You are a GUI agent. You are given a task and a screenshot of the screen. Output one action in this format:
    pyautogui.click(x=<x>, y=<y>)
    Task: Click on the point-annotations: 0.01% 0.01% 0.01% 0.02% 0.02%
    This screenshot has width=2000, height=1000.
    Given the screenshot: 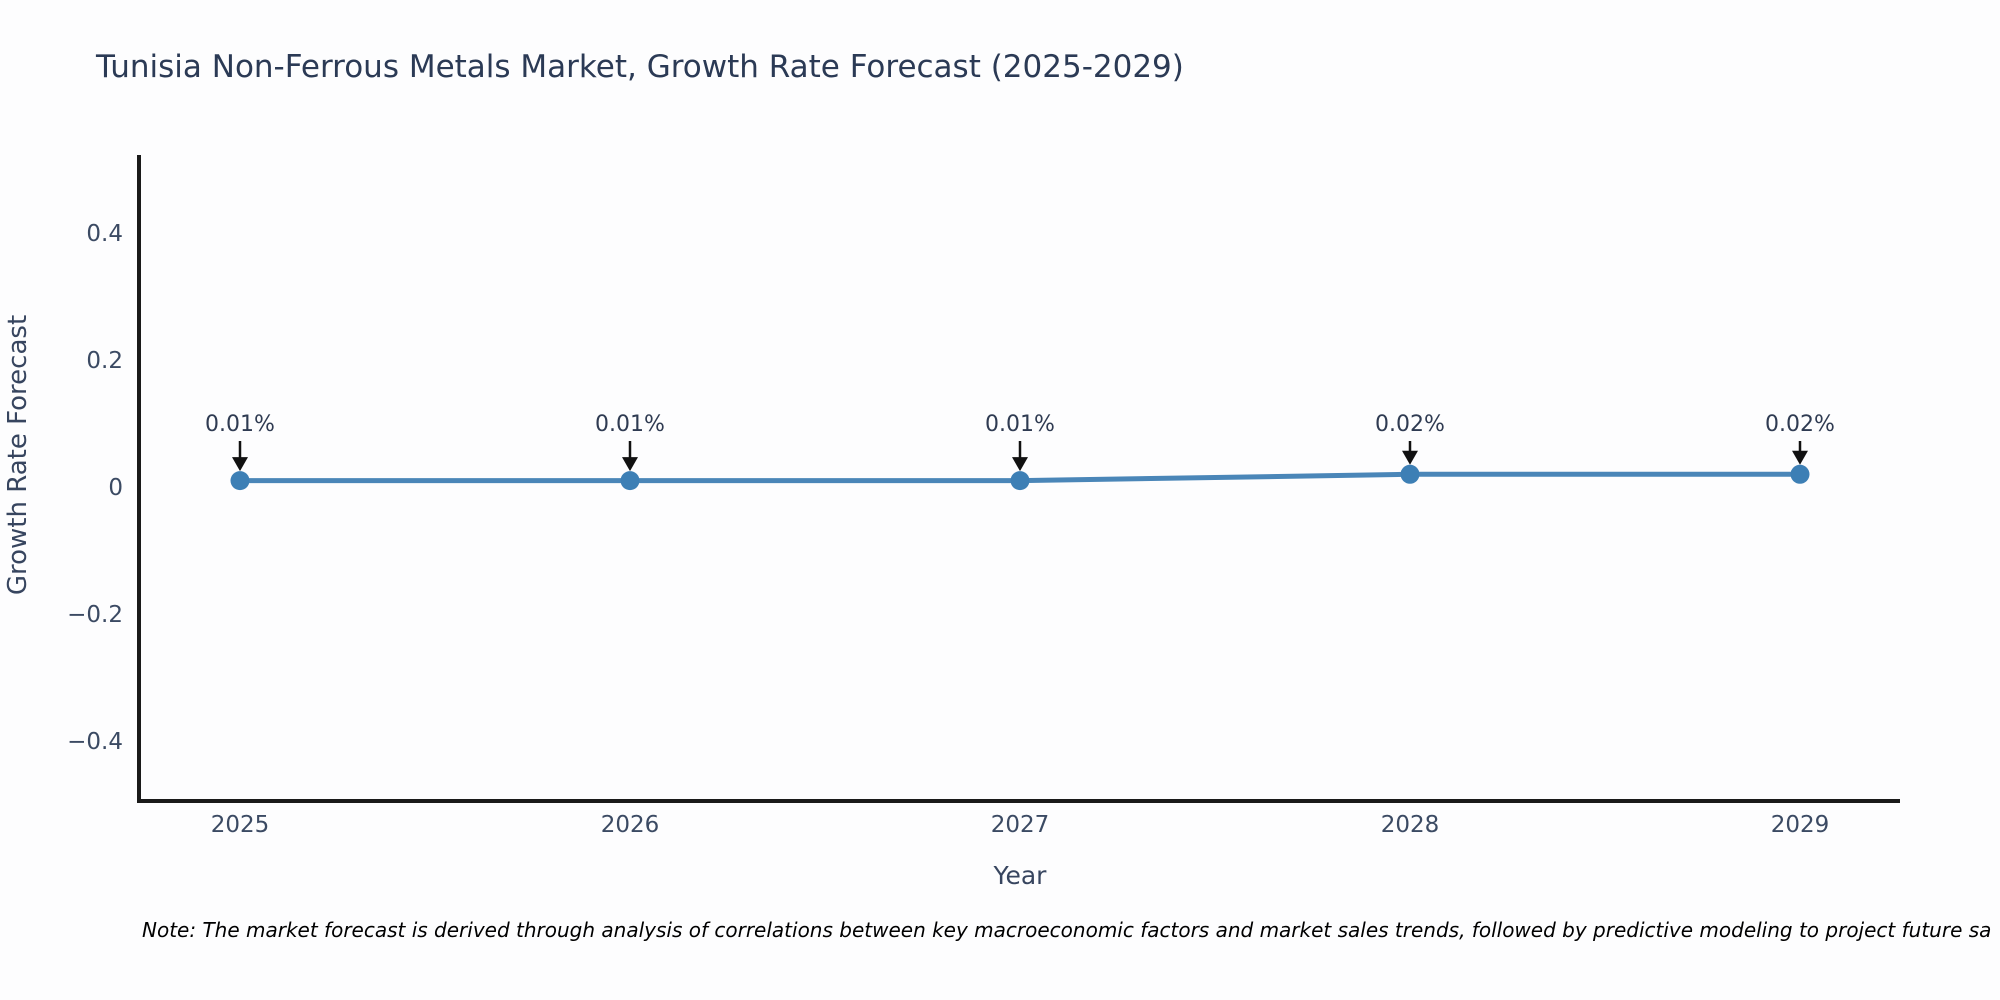 What is the action you would take?
    pyautogui.click(x=1020, y=442)
    